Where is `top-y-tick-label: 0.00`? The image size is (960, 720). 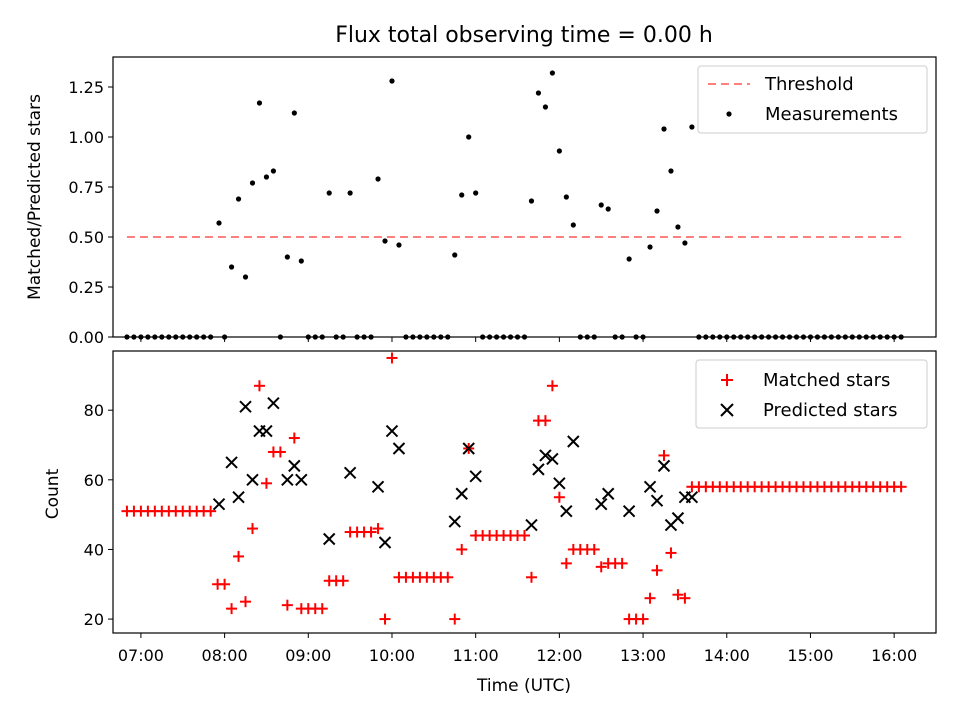 top-y-tick-label: 0.00 is located at coordinates (86, 337).